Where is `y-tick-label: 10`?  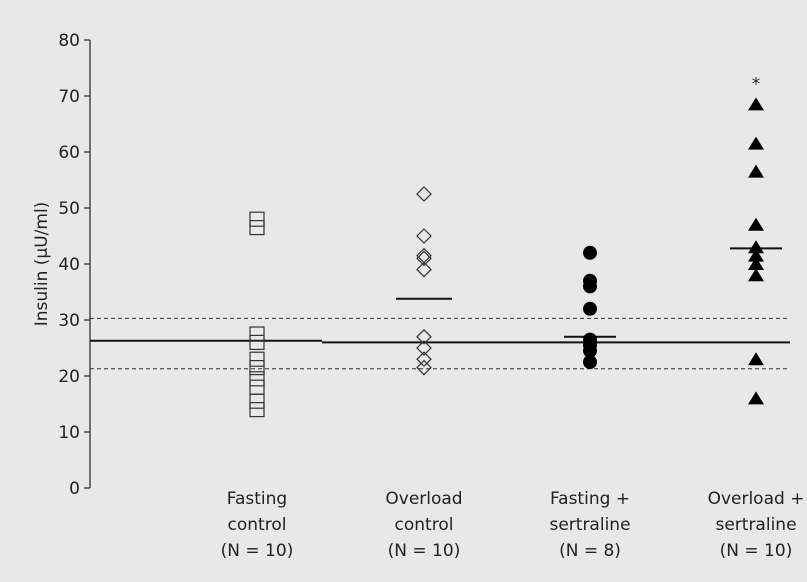 y-tick-label: 10 is located at coordinates (69, 433).